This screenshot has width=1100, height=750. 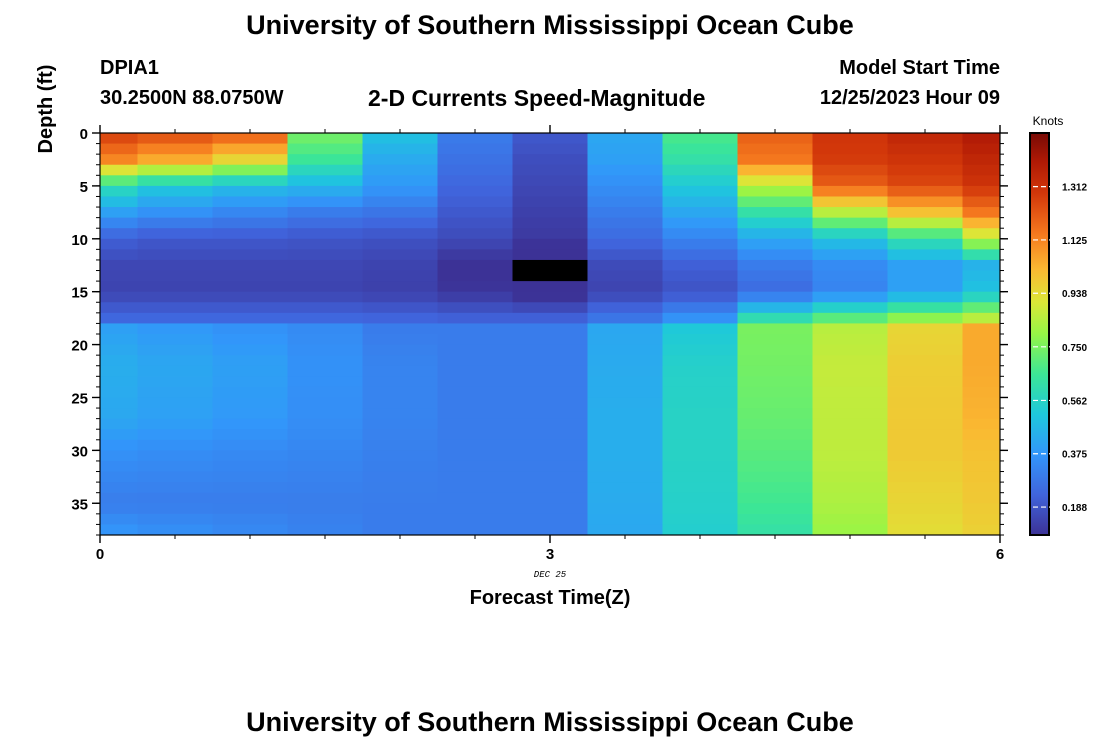 I want to click on colorbar-tick-label: 0.375, so click(x=1074, y=455).